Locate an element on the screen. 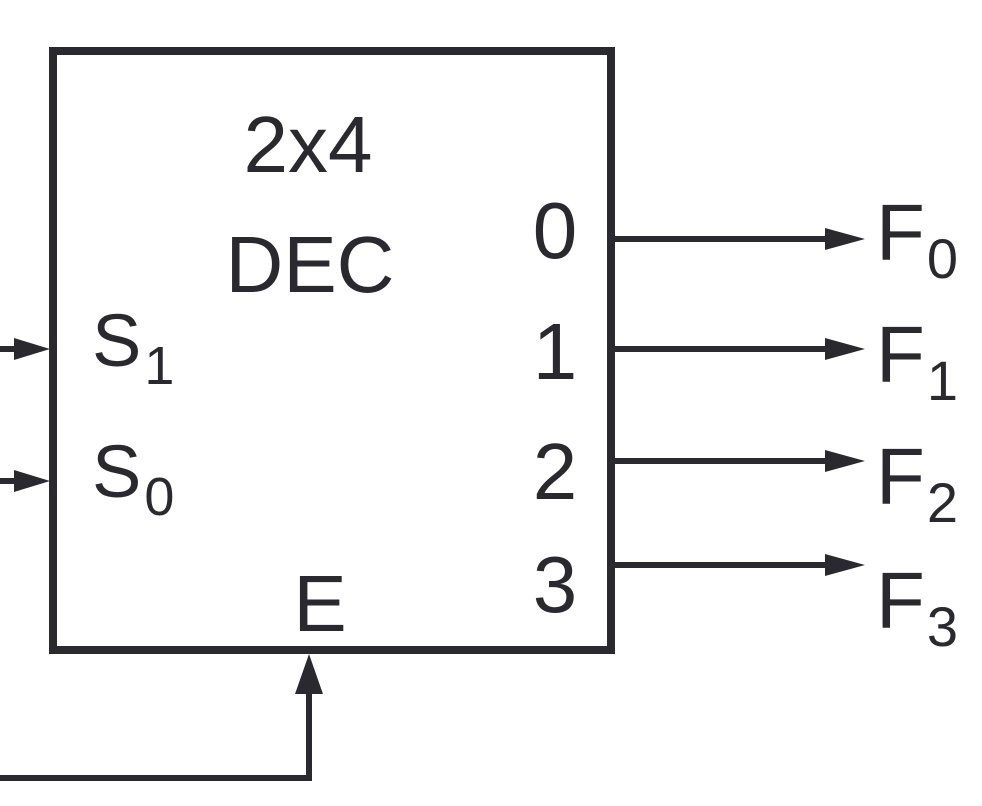 The width and height of the screenshot is (982, 806). enable-input: E is located at coordinates (173, 670).